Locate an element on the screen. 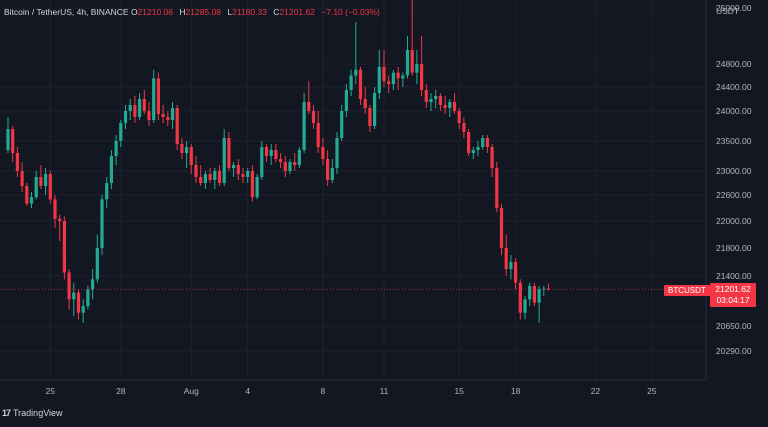 This screenshot has width=768, height=427. time-axis: 25 28 Aug 4 8 11 15 18 22 25 is located at coordinates (351, 391).